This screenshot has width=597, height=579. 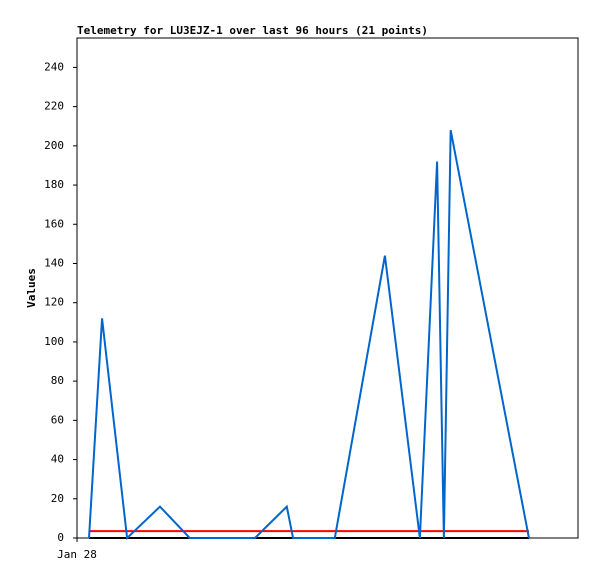 I want to click on x-tick-label: Jan 28, so click(x=77, y=554).